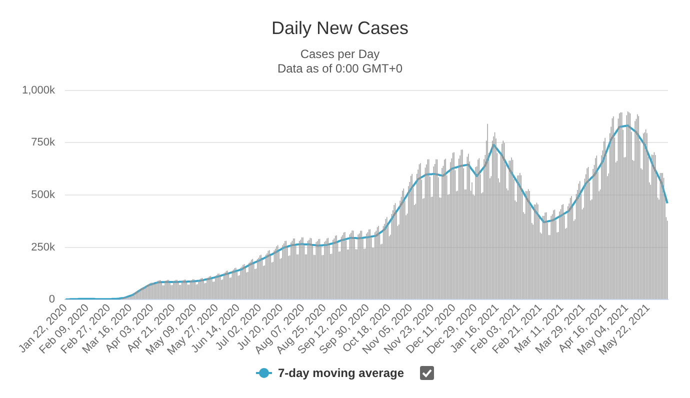 This screenshot has width=690, height=398. I want to click on y-tick-label: 750k, so click(43, 142).